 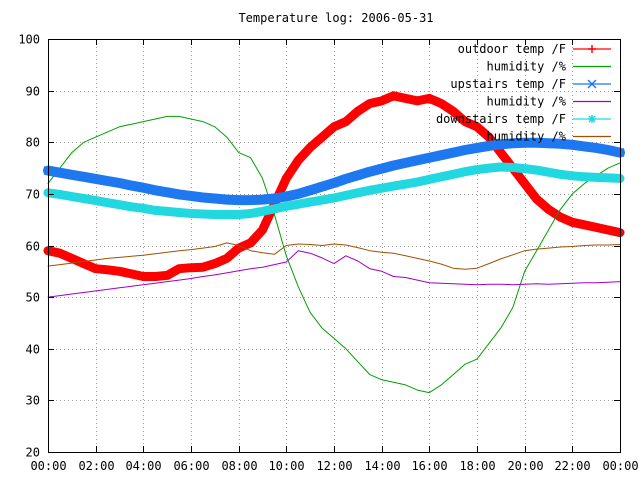 I want to click on x-tick-label: 20:00, so click(x=525, y=466).